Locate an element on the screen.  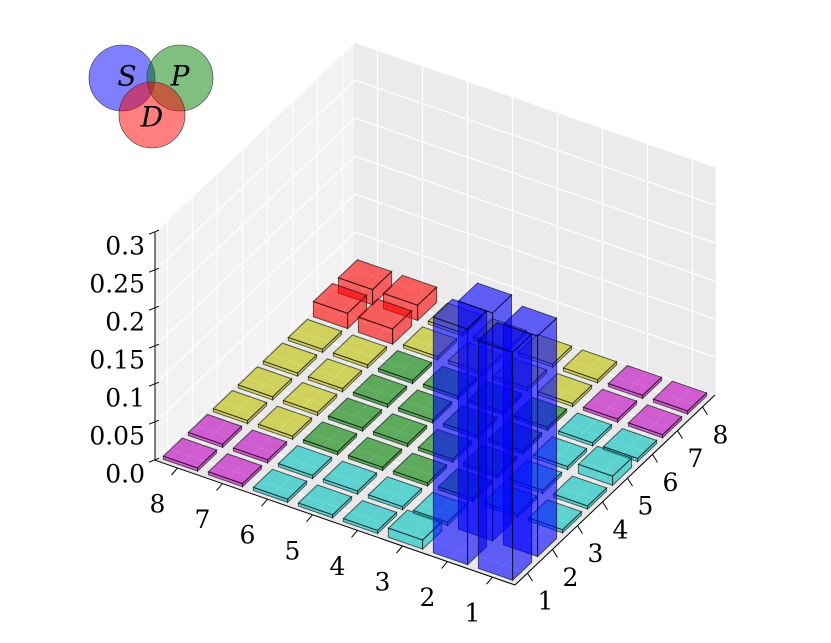
x-tick-label: 3 is located at coordinates (596, 553).